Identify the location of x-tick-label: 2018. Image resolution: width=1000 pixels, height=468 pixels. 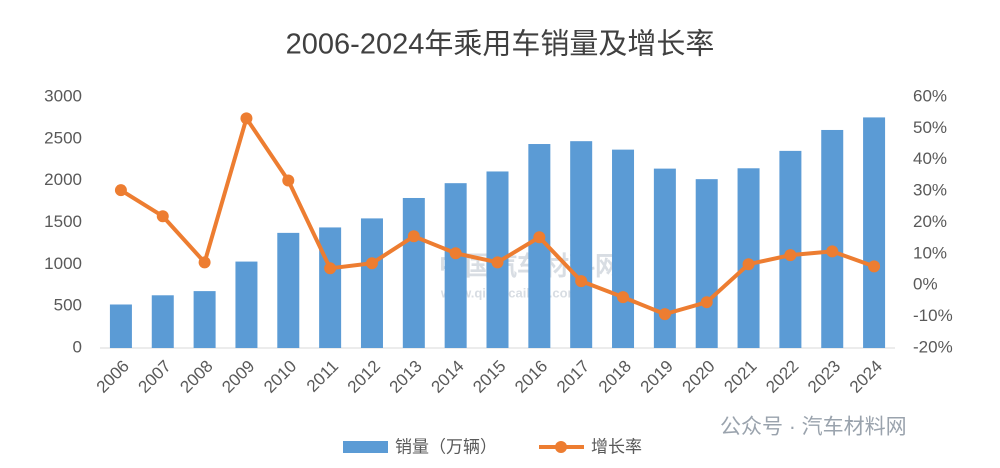
(615, 377).